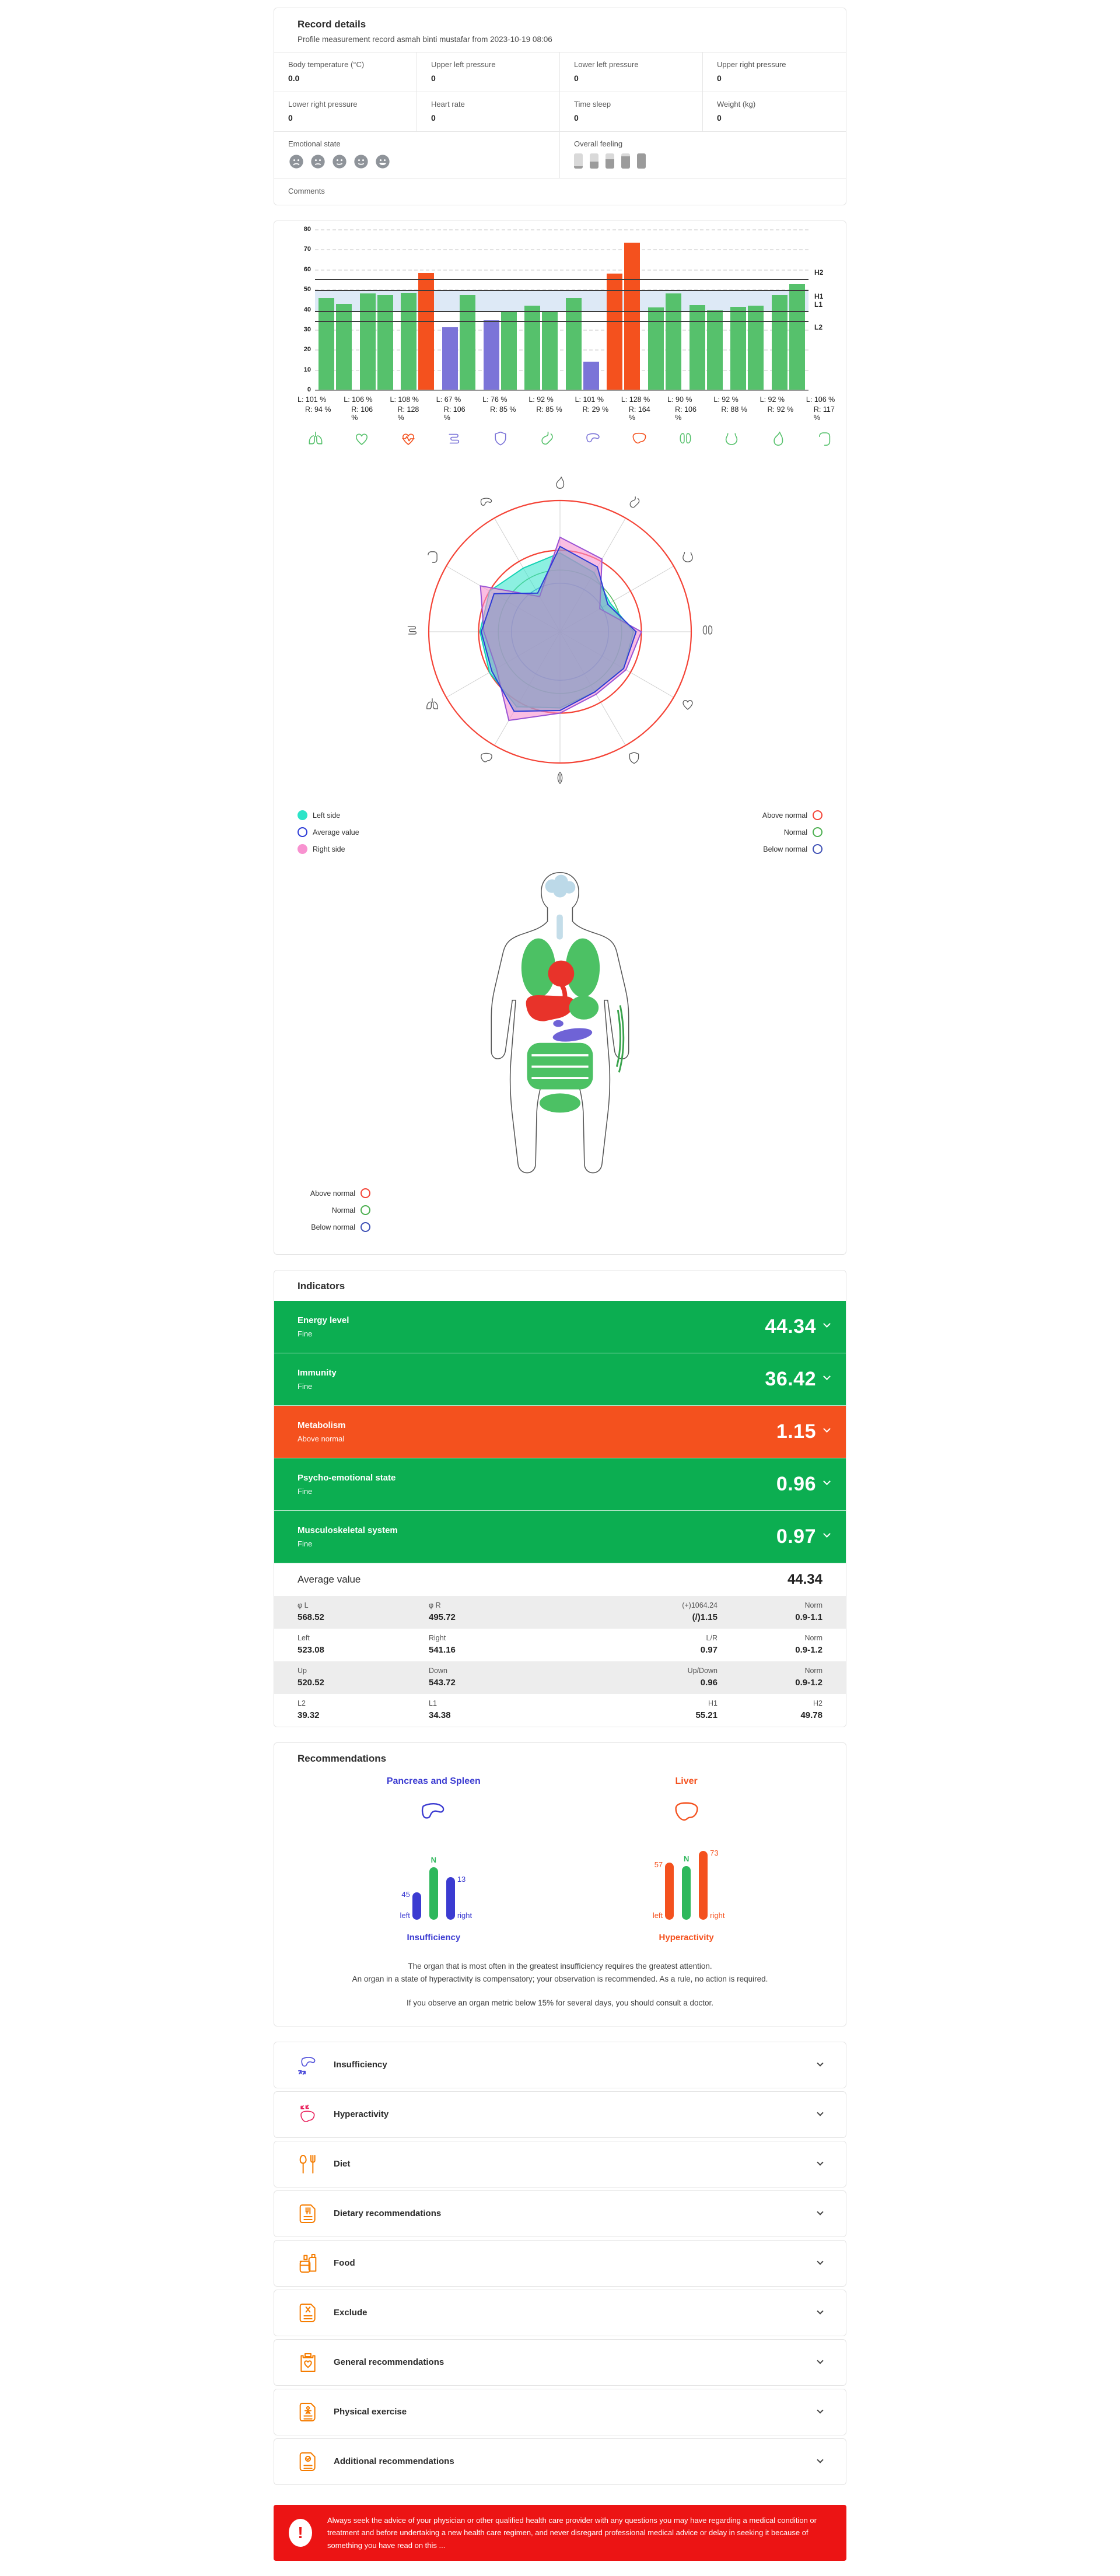  I want to click on accordion-additional-recommendations: Additional recommendations, so click(560, 2461).